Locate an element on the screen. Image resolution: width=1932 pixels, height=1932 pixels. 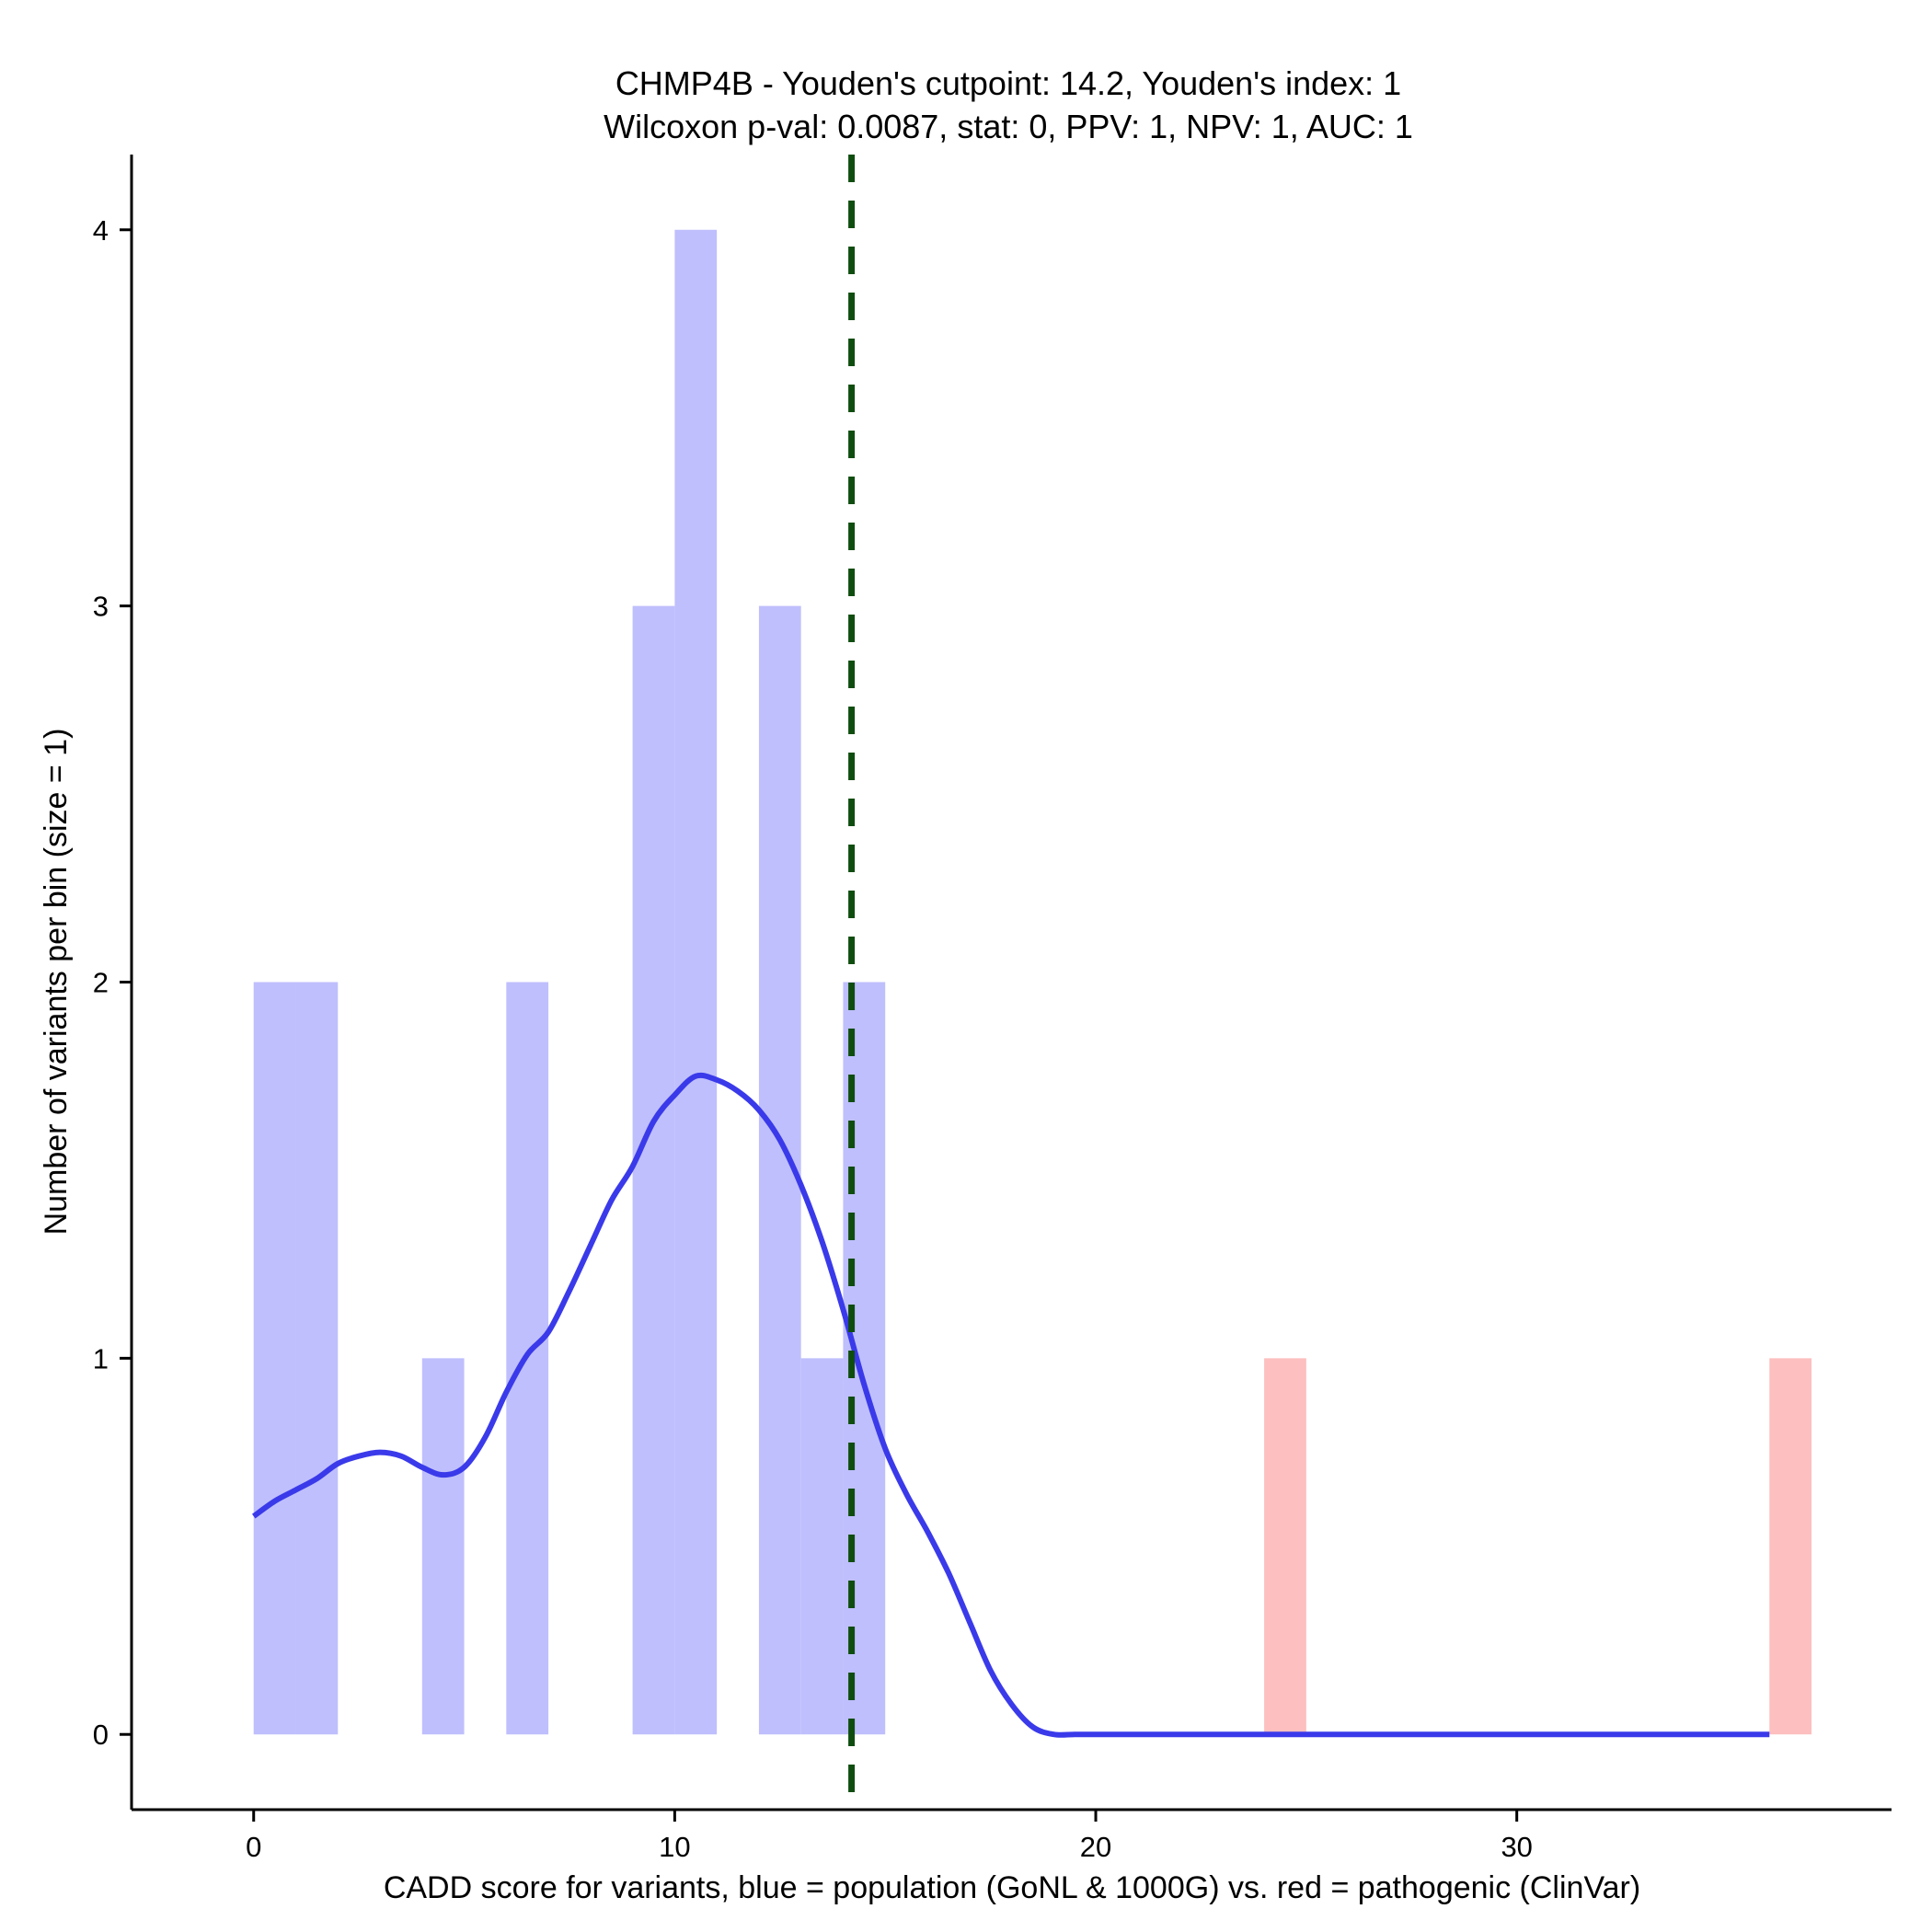
y-axis-label: Number of variants per bin (size = 1) is located at coordinates (56, 982).